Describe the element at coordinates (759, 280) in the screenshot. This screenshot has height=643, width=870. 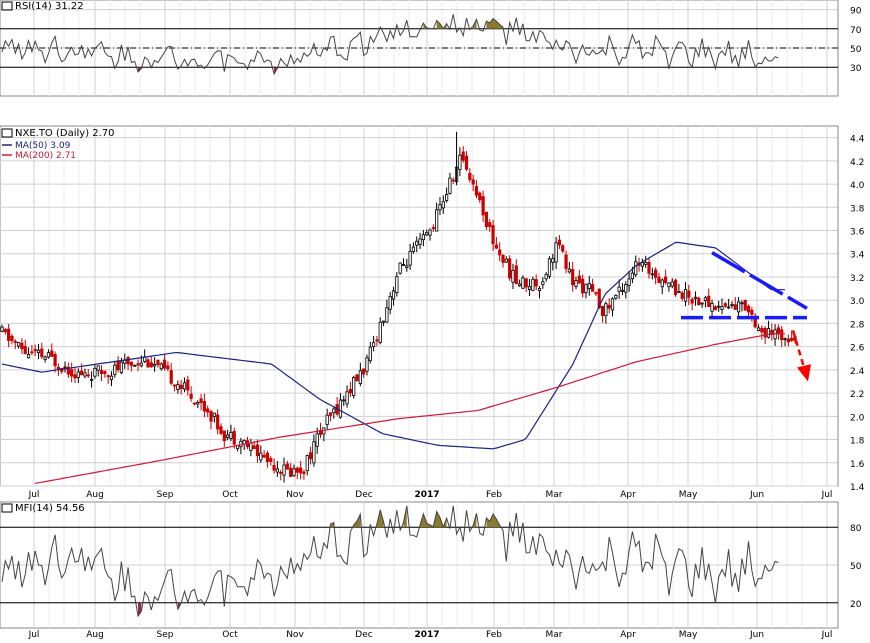
I see `descending-trendline` at that location.